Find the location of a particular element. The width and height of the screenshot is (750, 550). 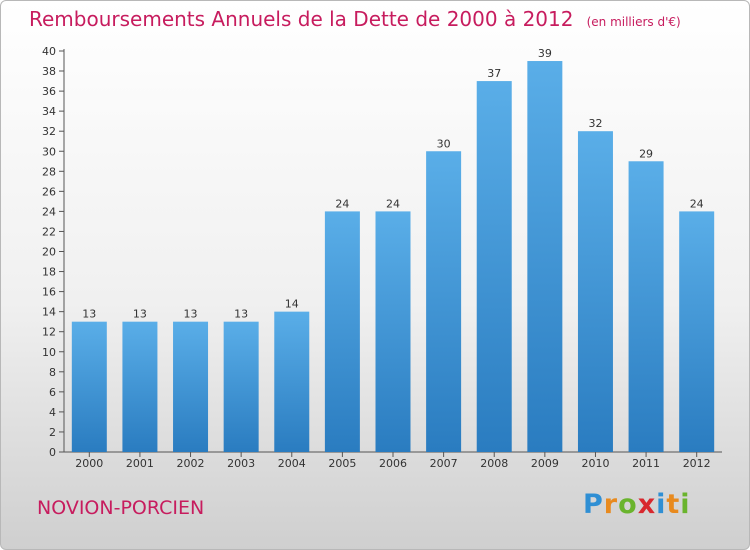

y-tick-label: 8 is located at coordinates (52, 372).